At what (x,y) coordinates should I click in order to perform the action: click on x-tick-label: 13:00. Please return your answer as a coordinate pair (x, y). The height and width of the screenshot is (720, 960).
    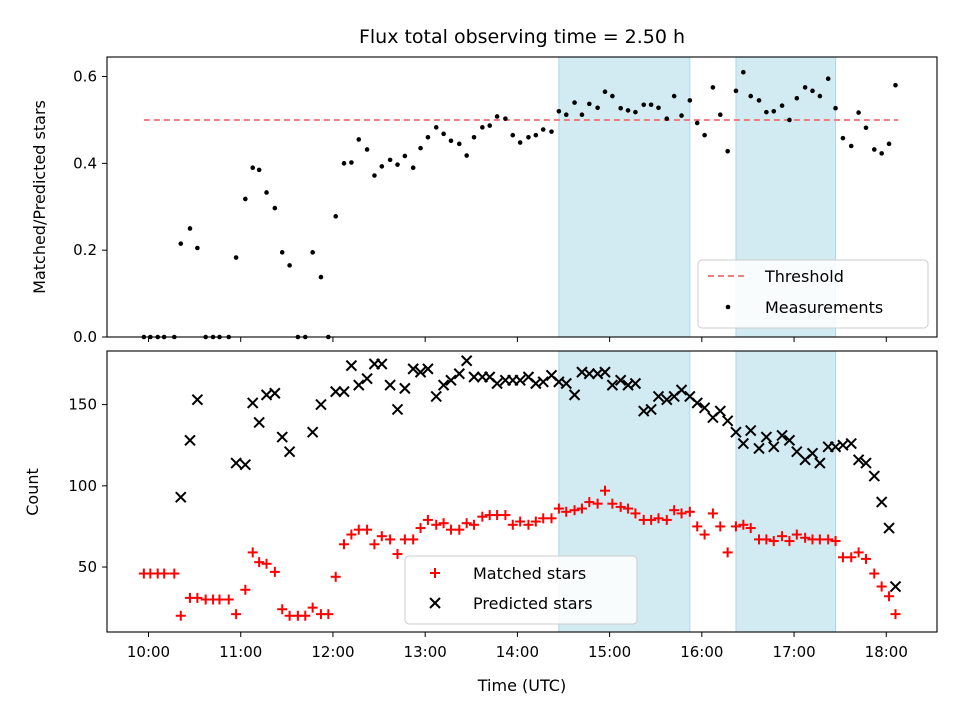
    Looking at the image, I should click on (425, 652).